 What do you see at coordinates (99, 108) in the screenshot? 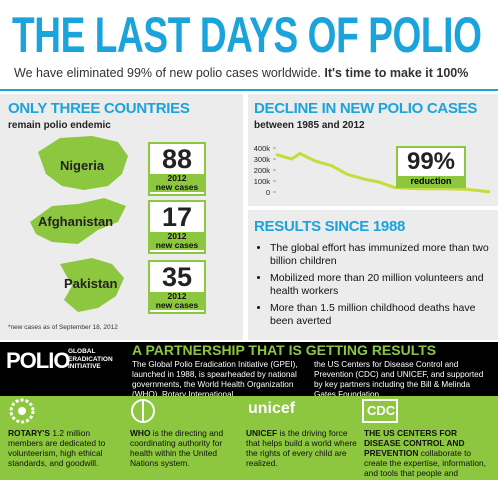
I see `section-heading: ONLY THREE COUNTRIES` at bounding box center [99, 108].